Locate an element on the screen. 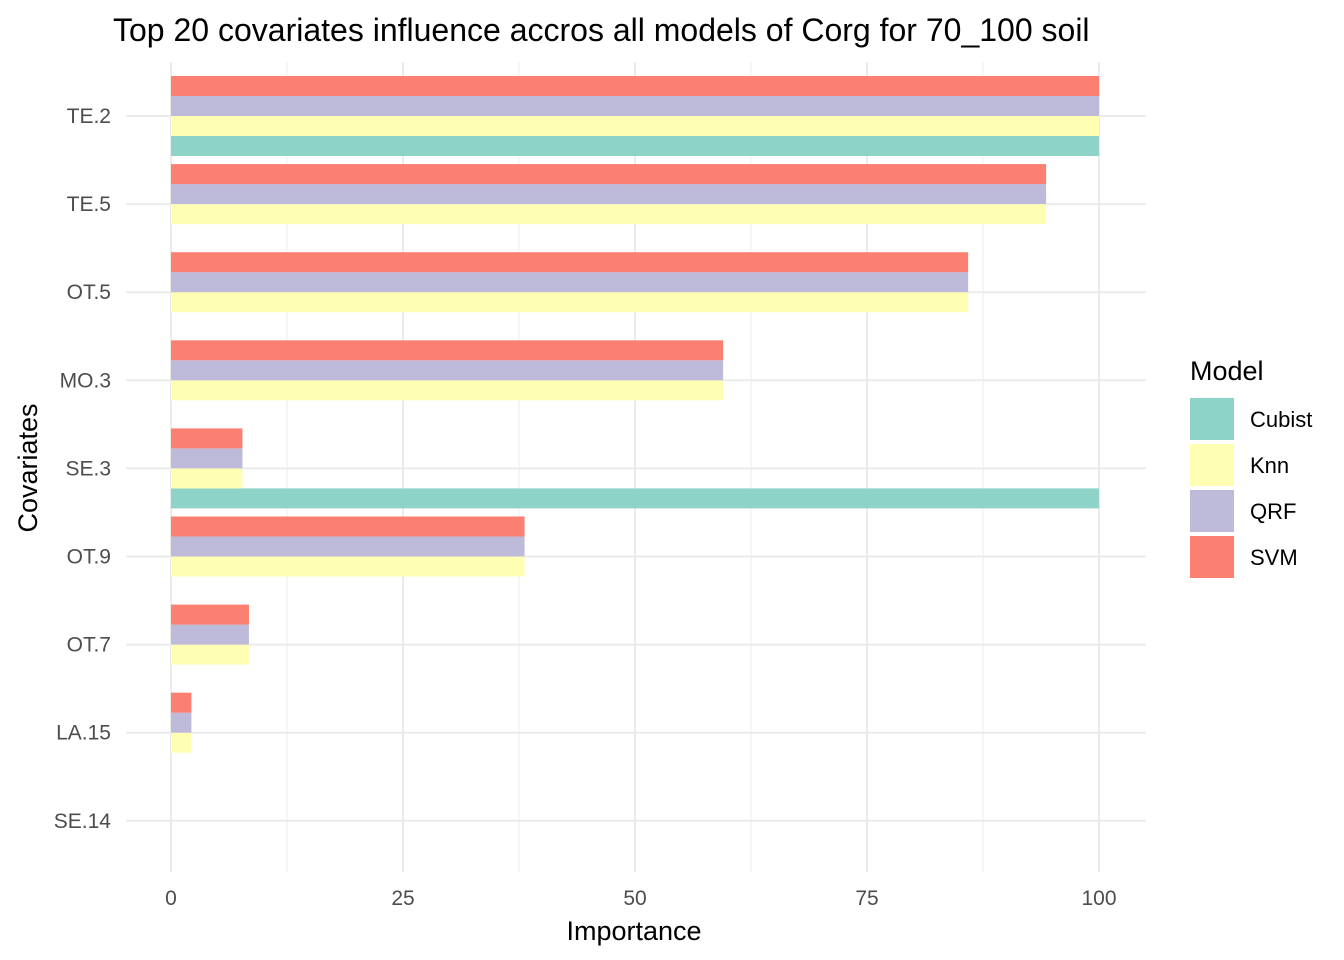 The image size is (1344, 960). legend-key-cubist is located at coordinates (1212, 419).